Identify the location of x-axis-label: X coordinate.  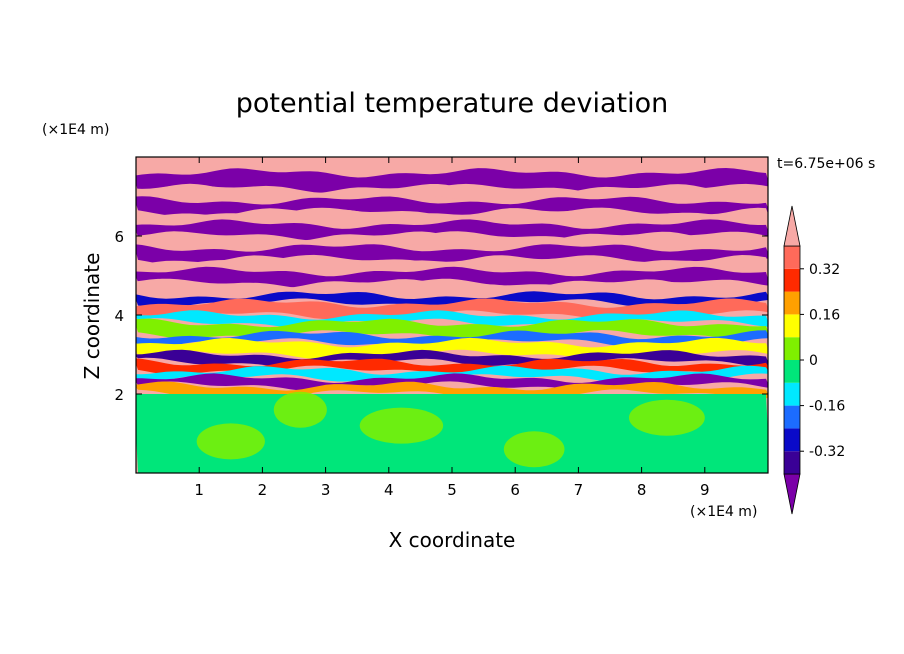
(452, 540).